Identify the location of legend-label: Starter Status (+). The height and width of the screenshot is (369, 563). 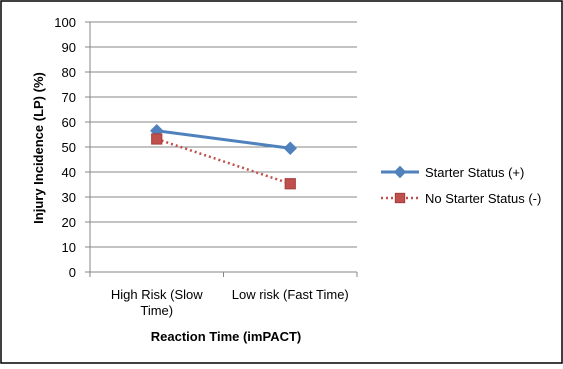
(474, 172).